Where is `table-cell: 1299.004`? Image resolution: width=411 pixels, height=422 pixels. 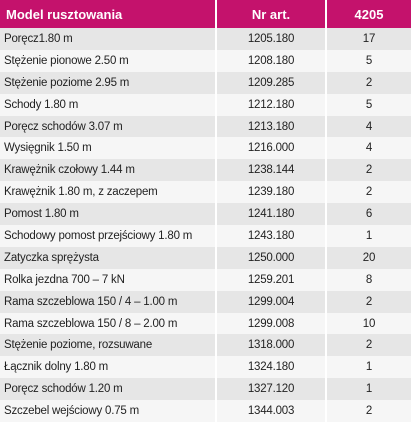 table-cell: 1299.004 is located at coordinates (271, 301).